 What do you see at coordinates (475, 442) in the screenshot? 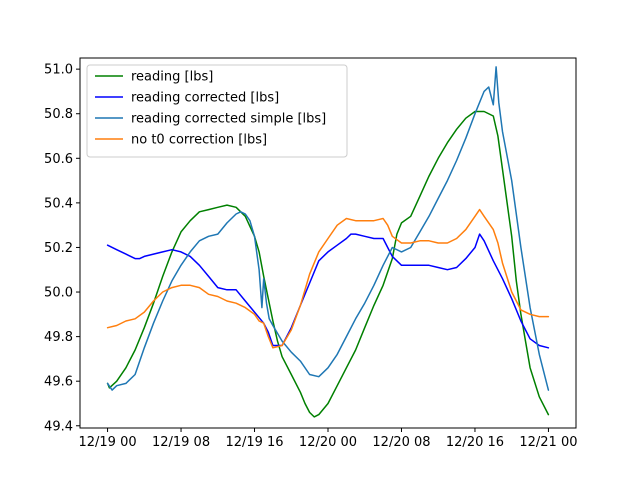
I see `x-tick-label: 12/20 16` at bounding box center [475, 442].